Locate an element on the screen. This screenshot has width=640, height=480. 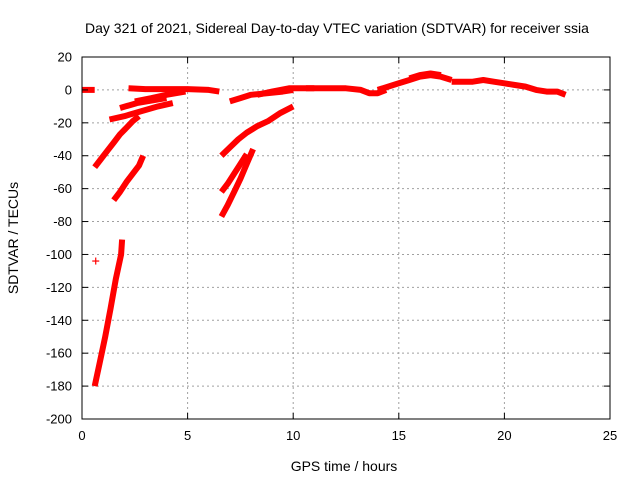
y-tick-label: -20 is located at coordinates (62, 122).